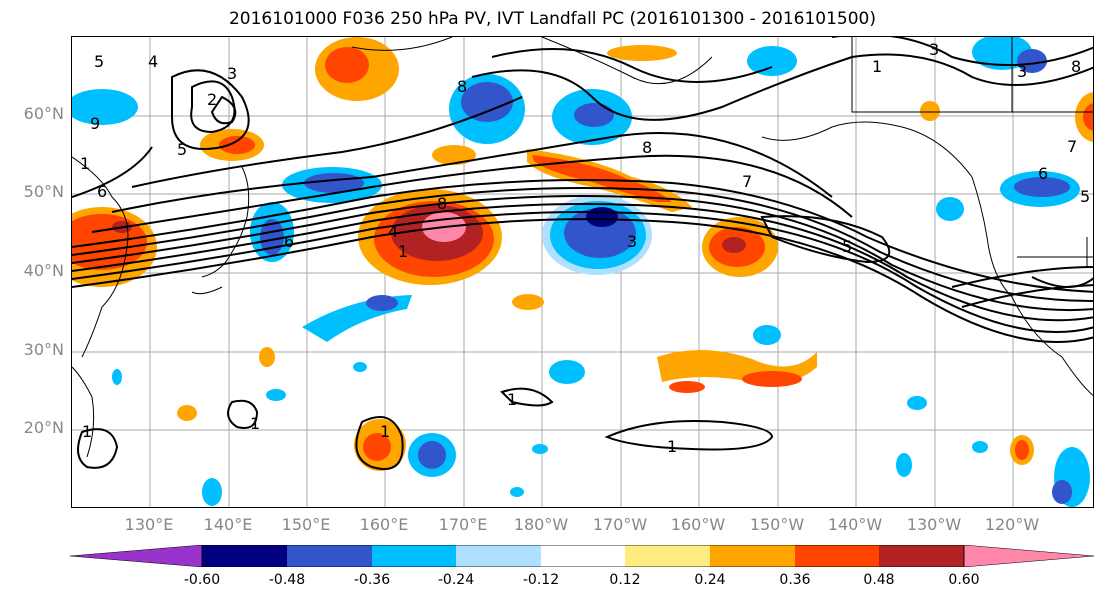  What do you see at coordinates (934, 524) in the screenshot?
I see `lon-label: 130°W` at bounding box center [934, 524].